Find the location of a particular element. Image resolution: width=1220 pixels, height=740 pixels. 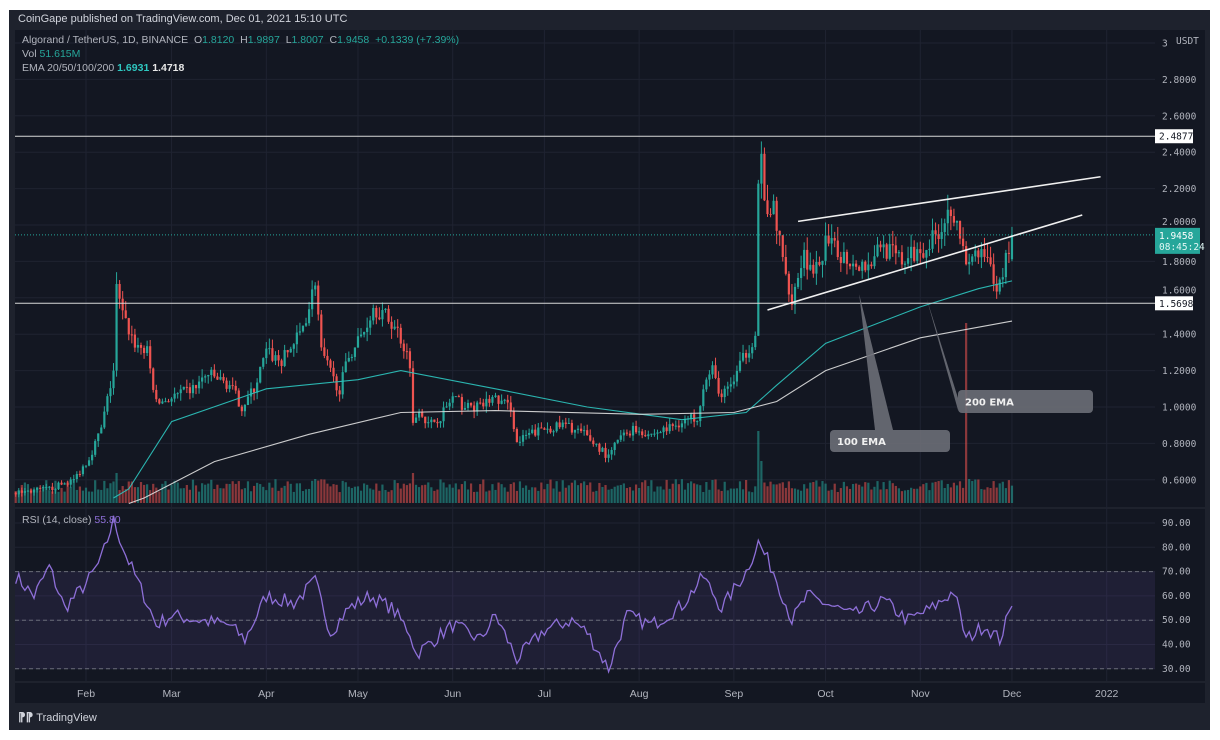

price-axis-label: 1.8000 is located at coordinates (1179, 262).